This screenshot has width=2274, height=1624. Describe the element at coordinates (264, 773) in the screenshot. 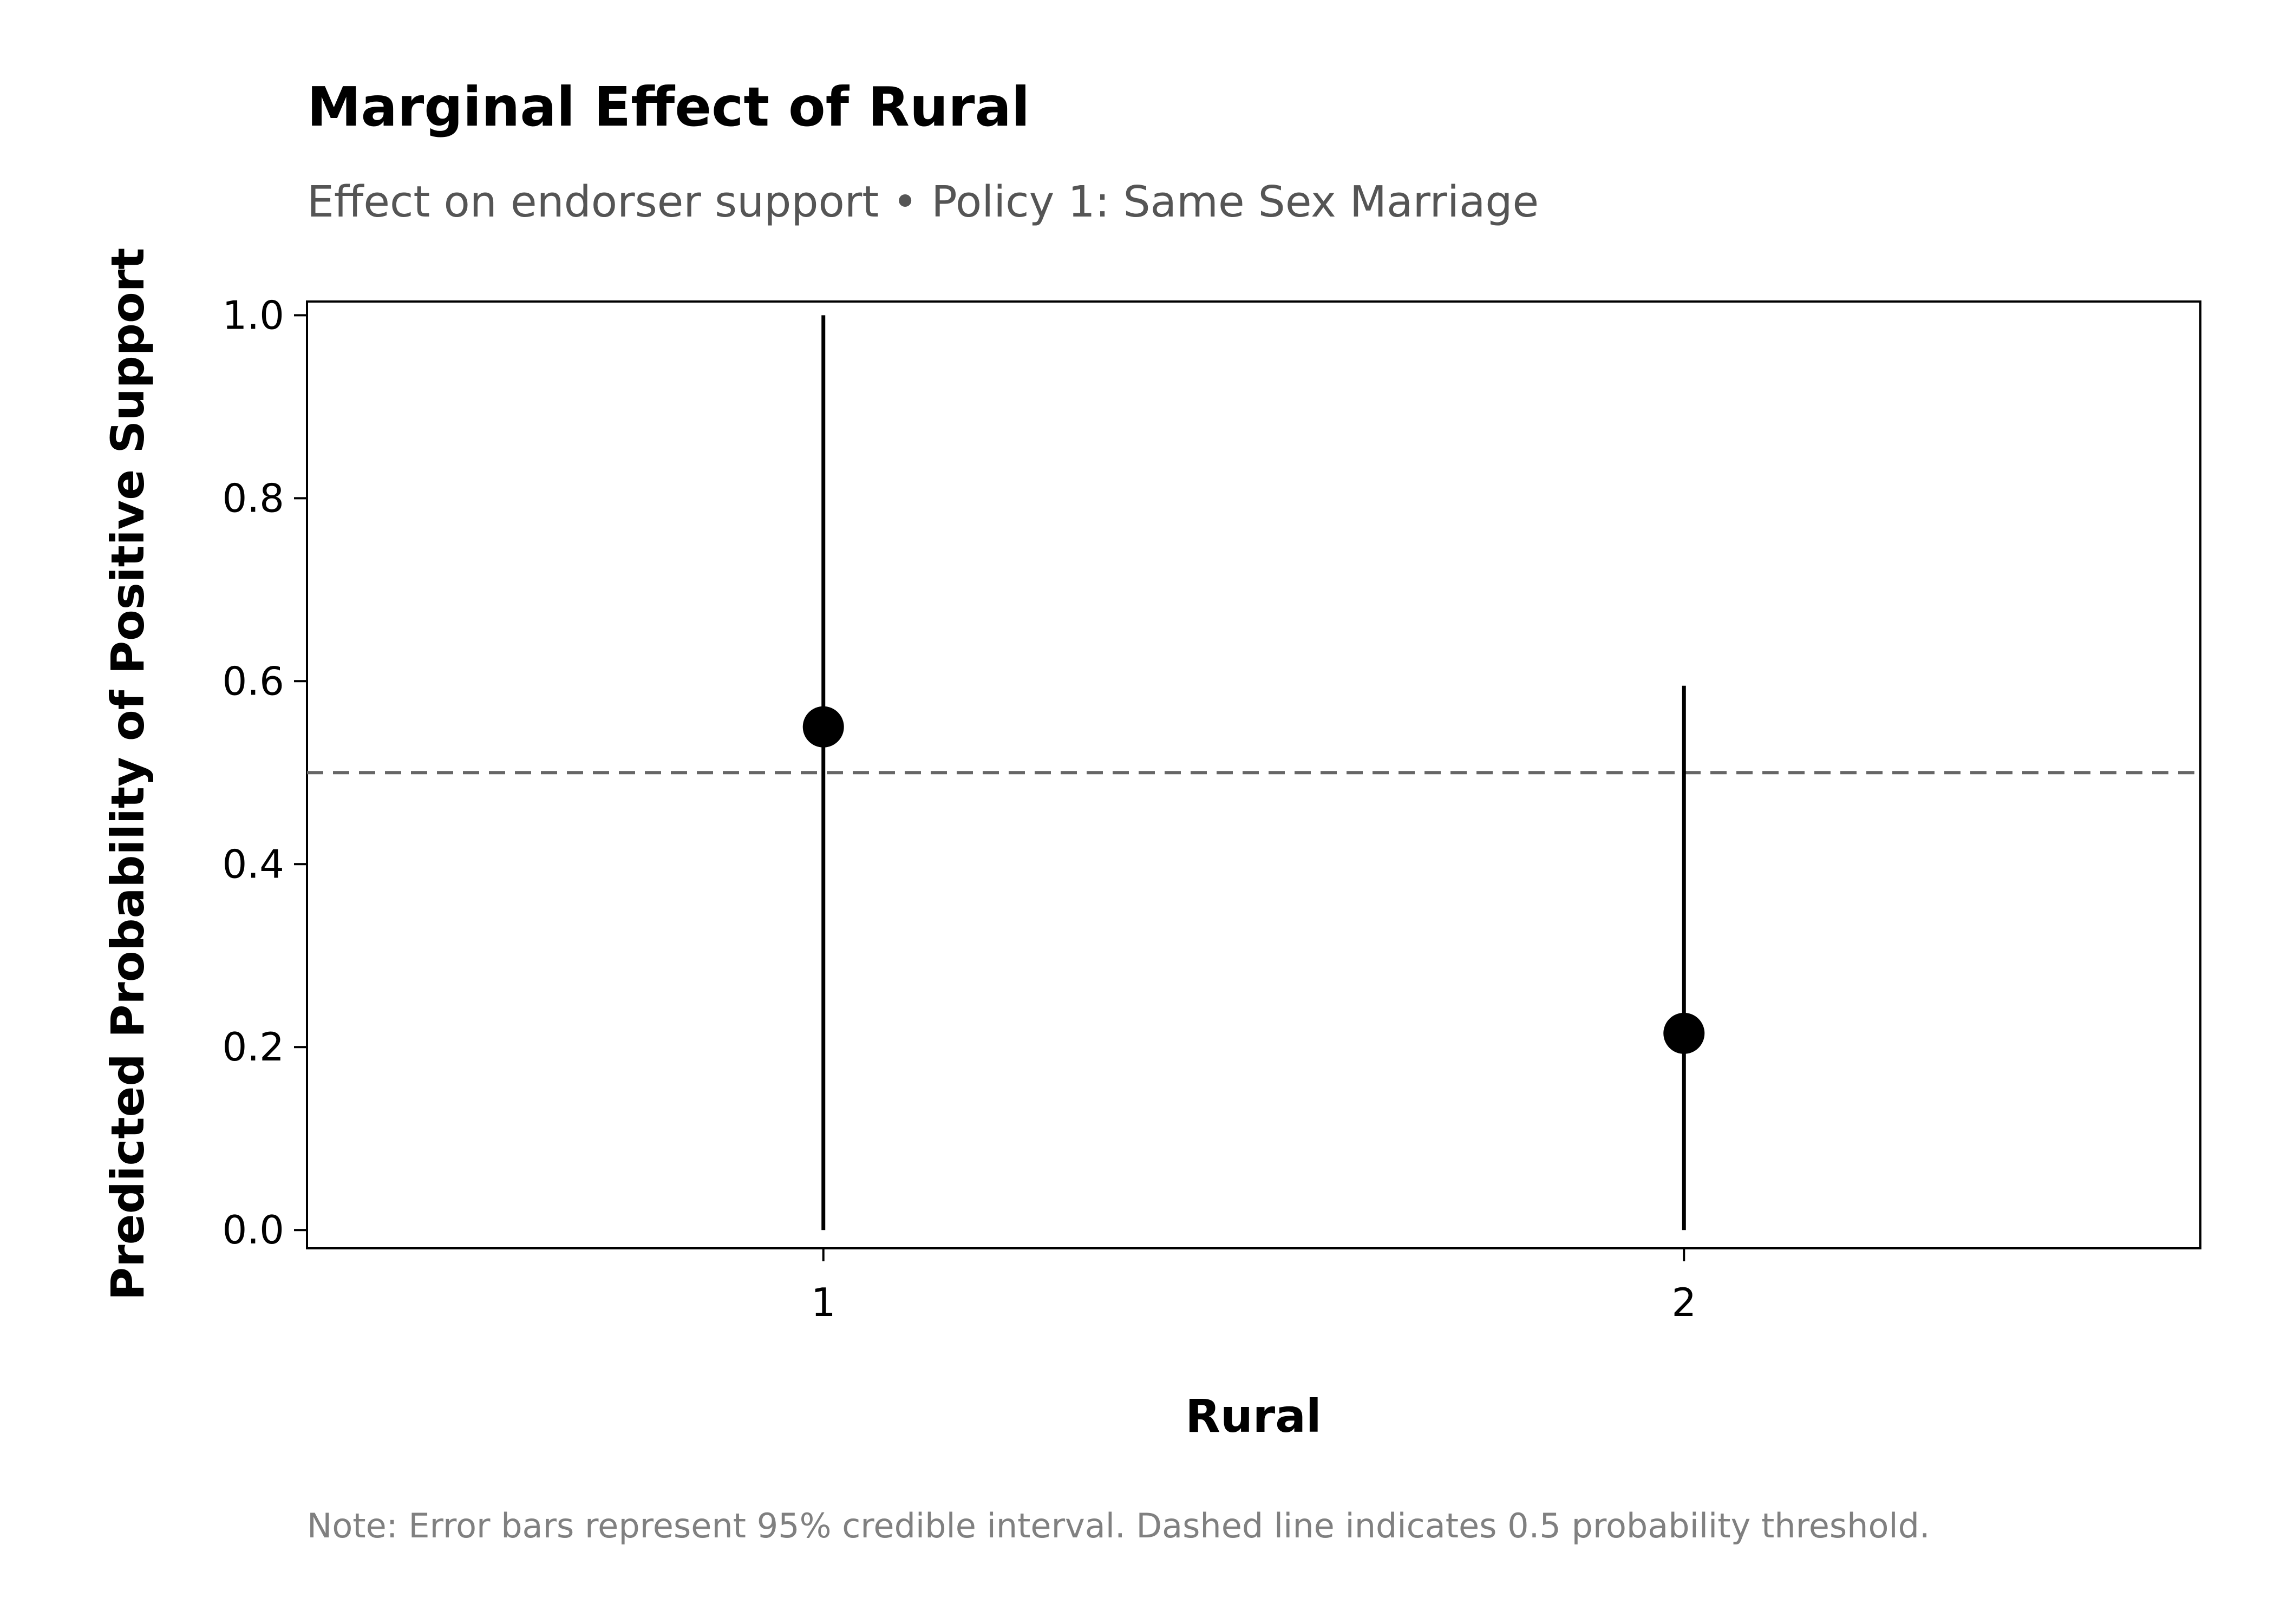

I see `y-axis: 0.0 0.2 0.4 0.6 0.8 1.0` at that location.